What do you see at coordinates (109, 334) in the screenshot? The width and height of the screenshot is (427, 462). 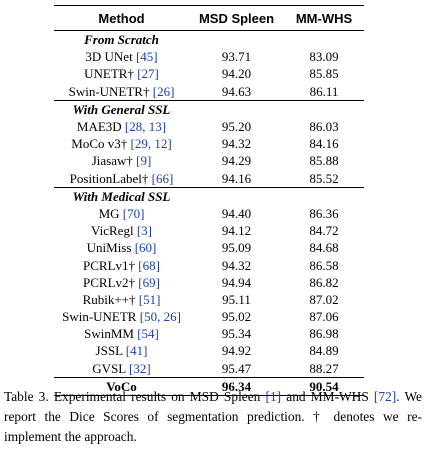 I see `method-name: SwinMM` at bounding box center [109, 334].